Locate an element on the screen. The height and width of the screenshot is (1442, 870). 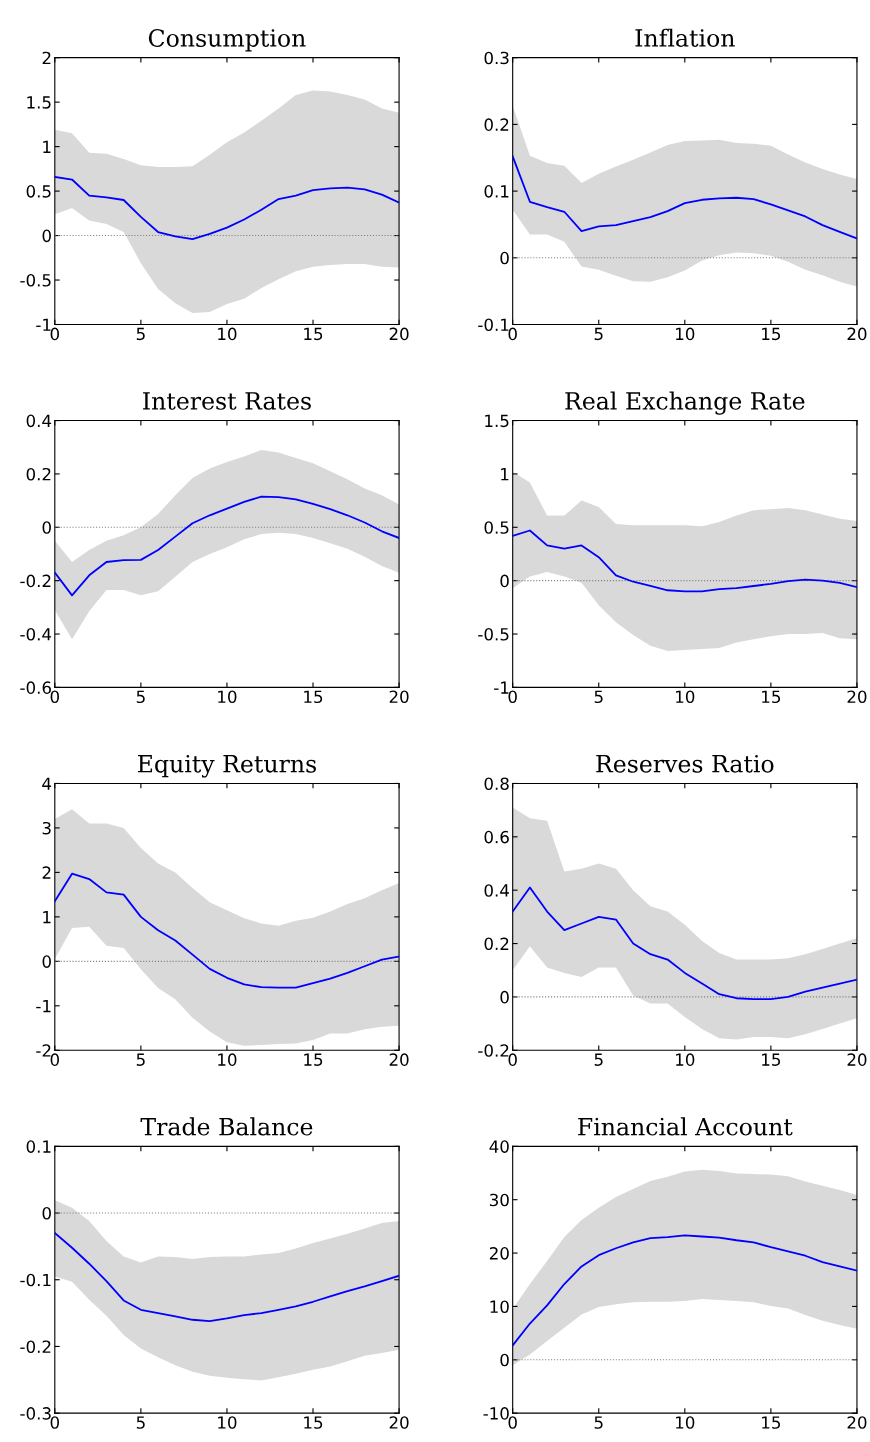
y-tick-label: 30 is located at coordinates (499, 1200).